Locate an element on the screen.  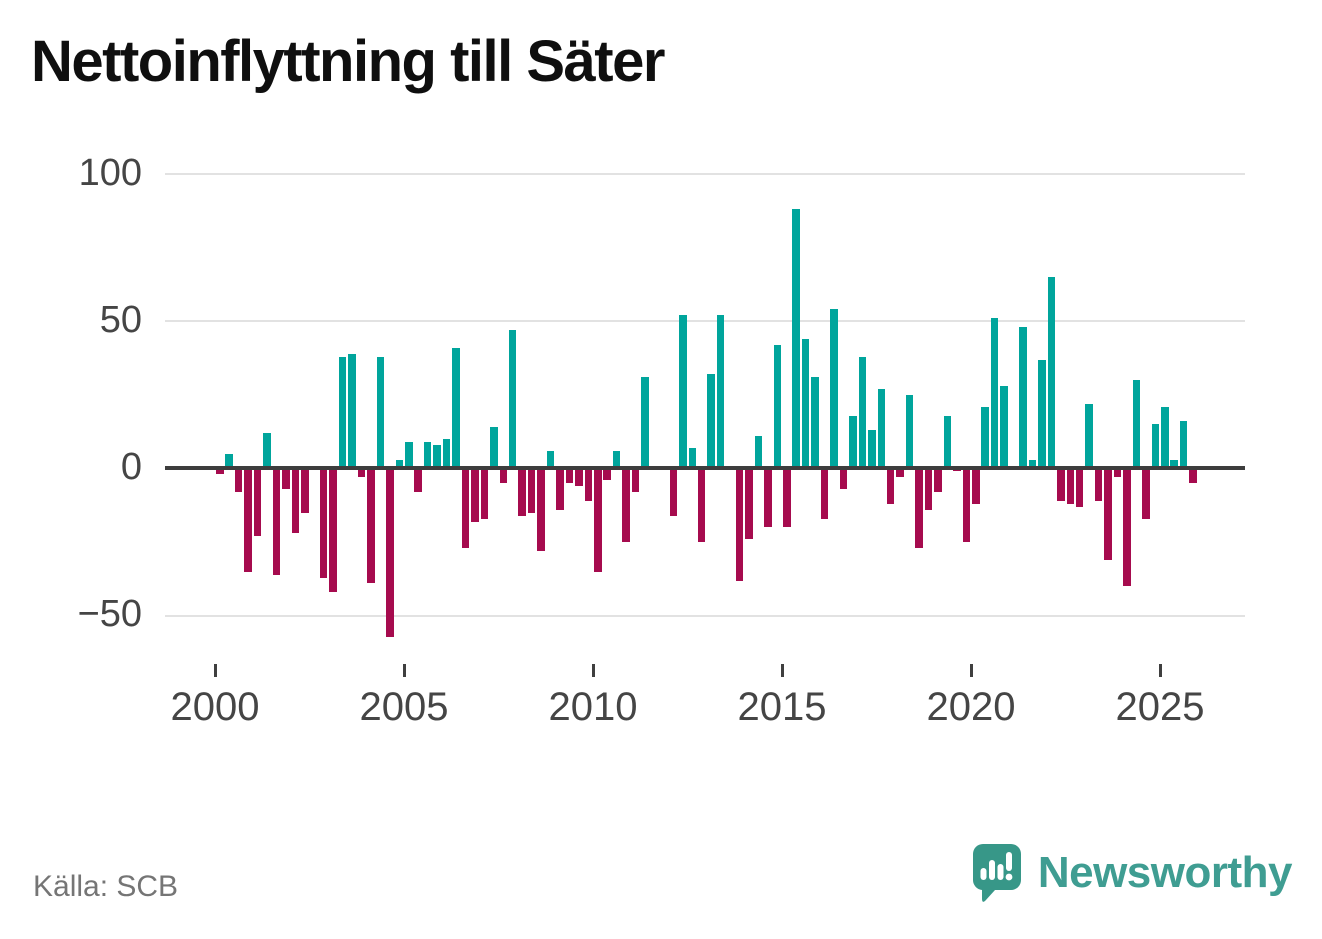
bar-2001Q2 is located at coordinates (267, 451).